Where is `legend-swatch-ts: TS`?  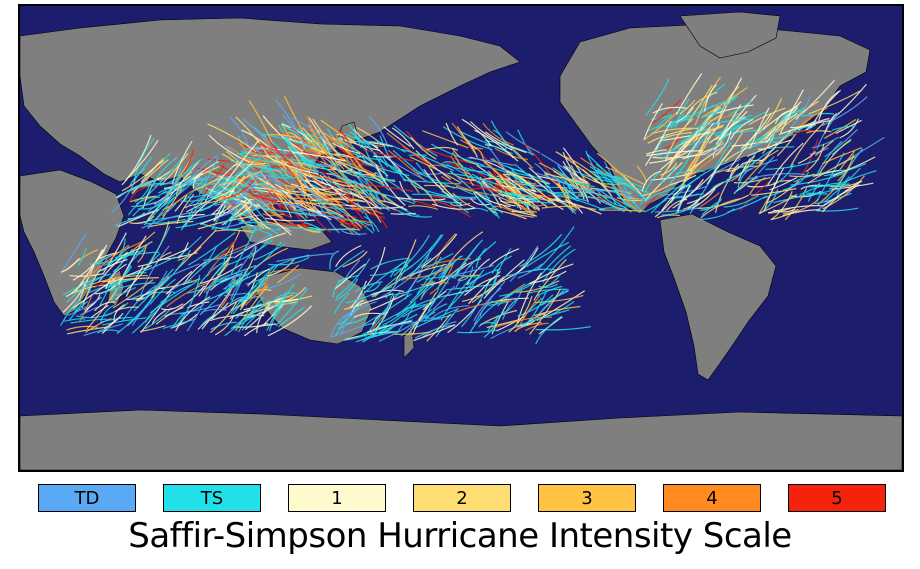
legend-swatch-ts: TS is located at coordinates (212, 498).